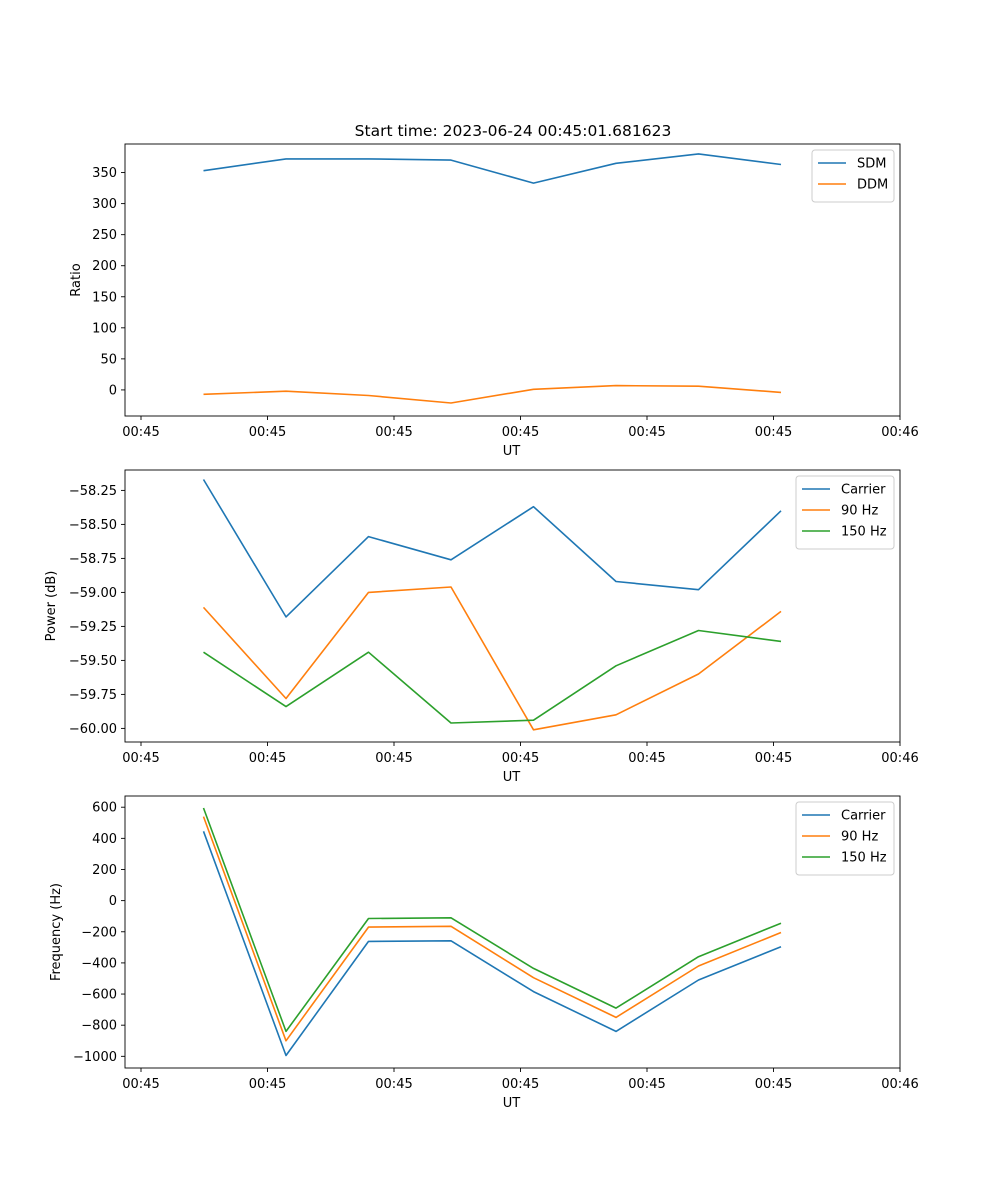  Describe the element at coordinates (93, 559) in the screenshot. I see `y-tick-label: −58.75` at that location.